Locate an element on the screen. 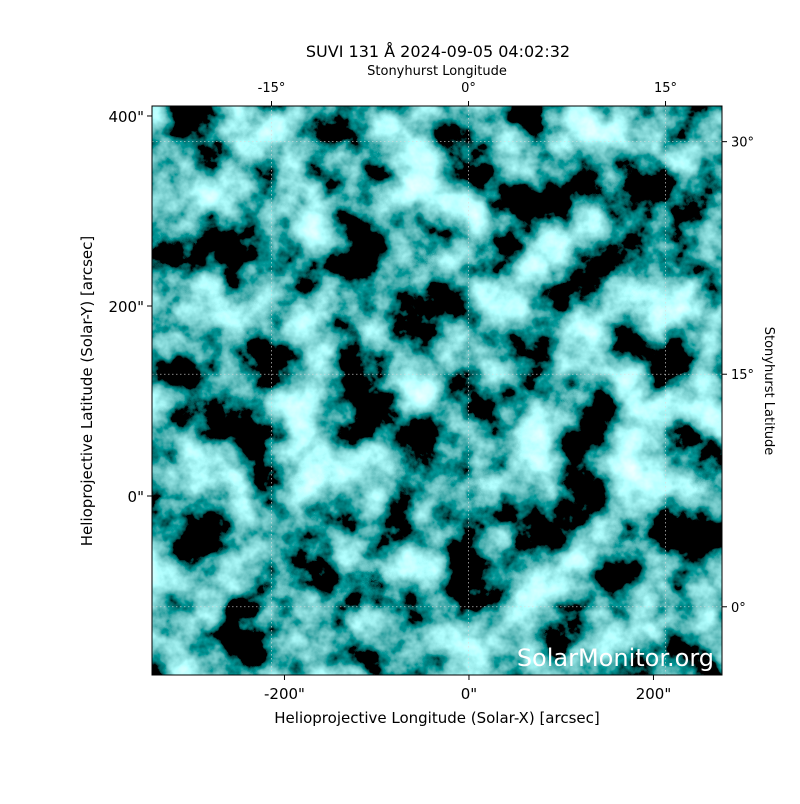  y2-tick-label: 15° is located at coordinates (742, 375).